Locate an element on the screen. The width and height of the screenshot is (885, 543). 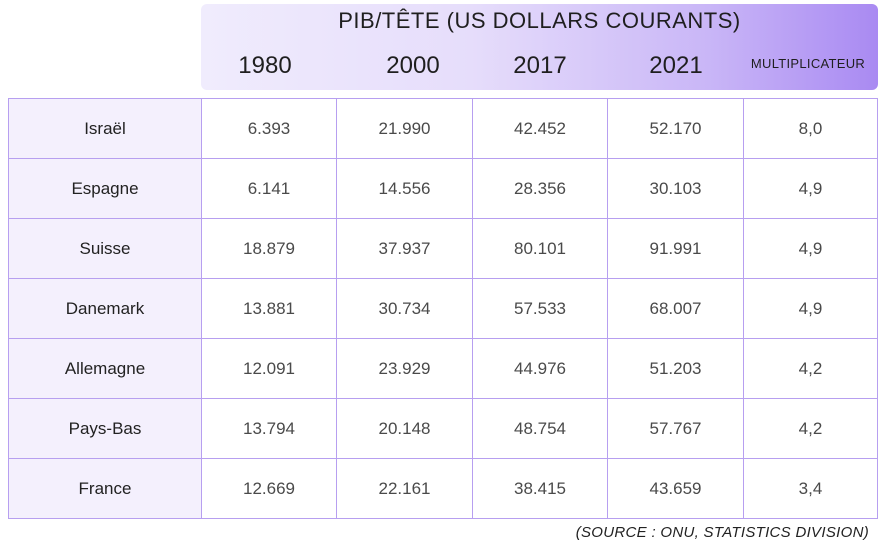
value-cell-2021: 43.659 is located at coordinates (675, 488).